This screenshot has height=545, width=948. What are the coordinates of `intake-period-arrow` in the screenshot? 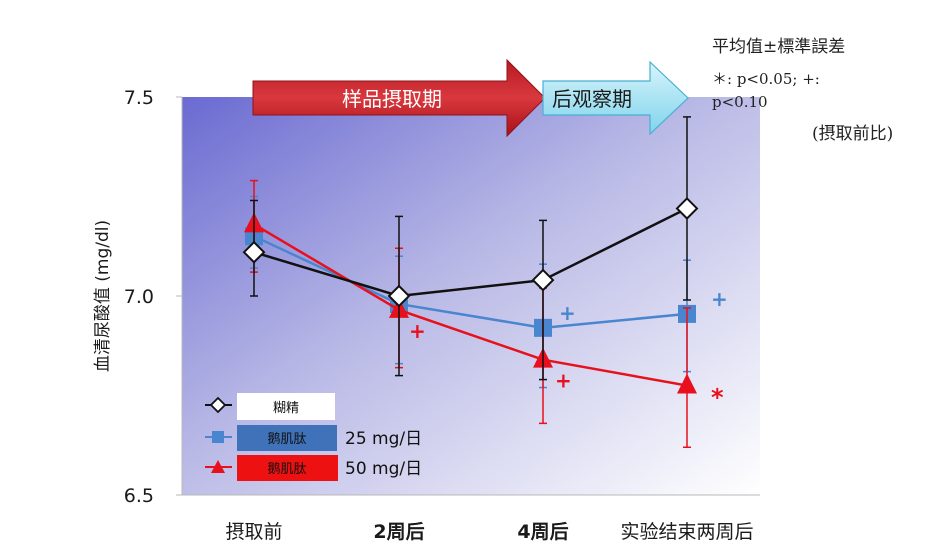 It's located at (399, 98).